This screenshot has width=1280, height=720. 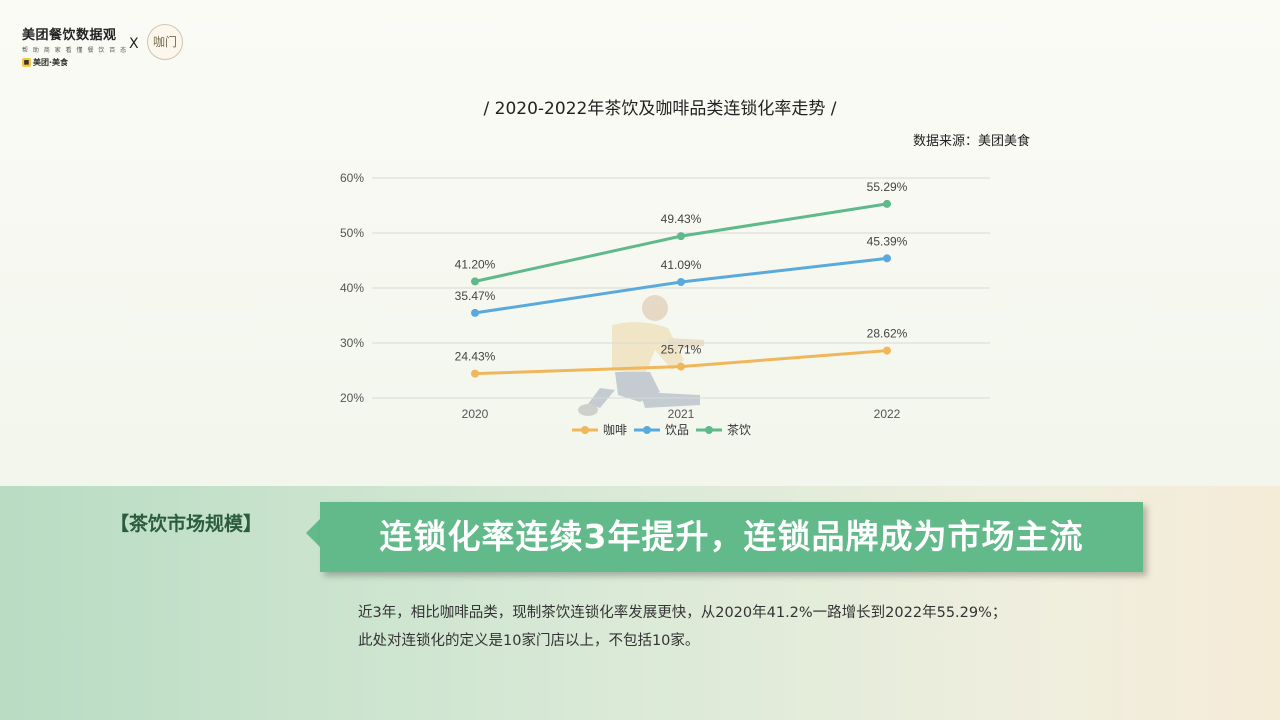 I want to click on y-tick-label: 60%, so click(x=352, y=178).